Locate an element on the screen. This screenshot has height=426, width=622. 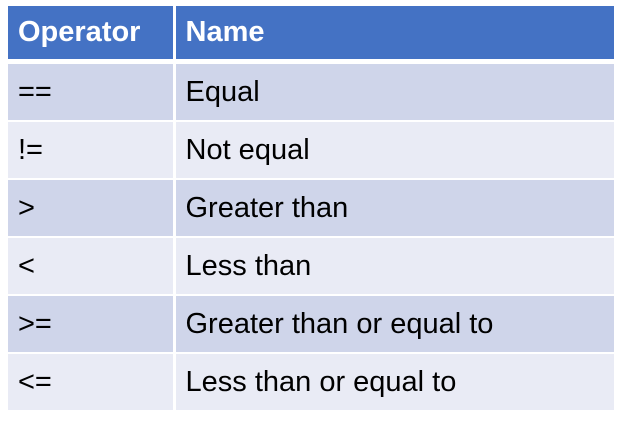
operator-cell: > is located at coordinates (92, 208).